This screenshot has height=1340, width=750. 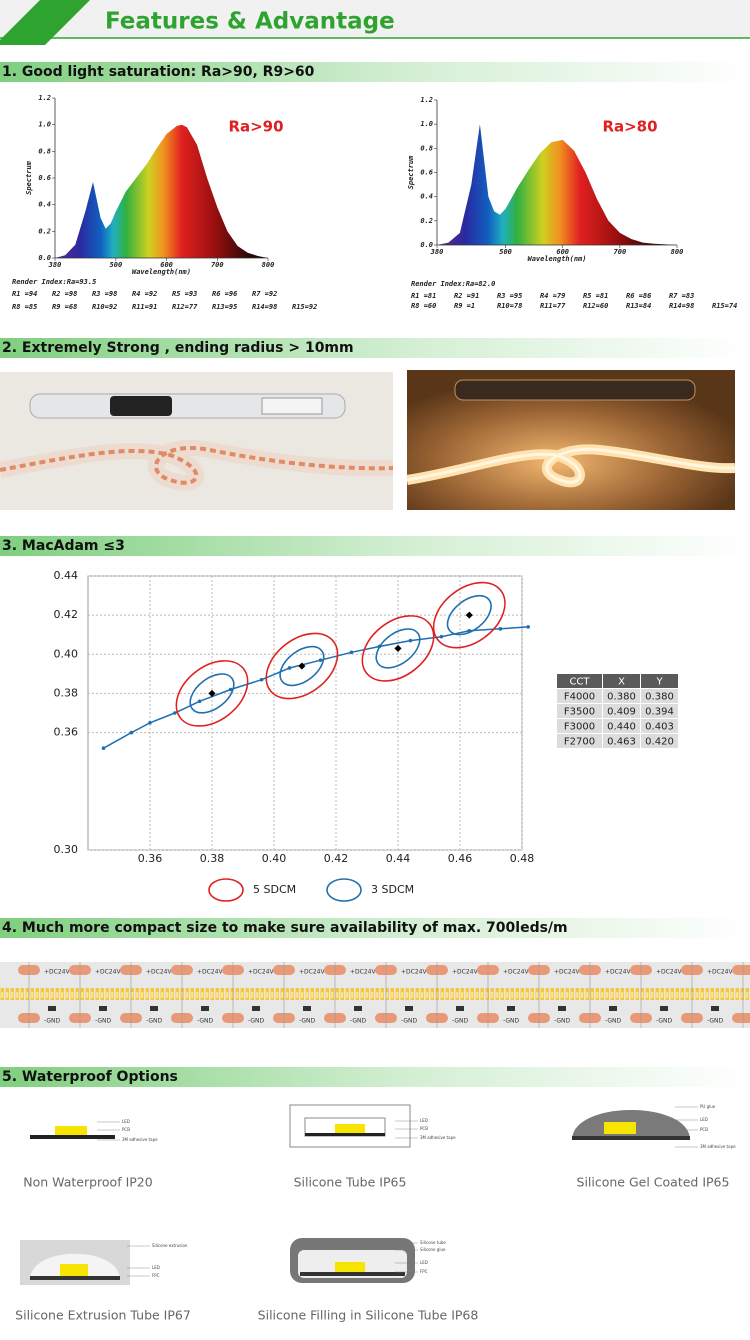 I want to click on option-label: PCB, so click(x=704, y=1129).